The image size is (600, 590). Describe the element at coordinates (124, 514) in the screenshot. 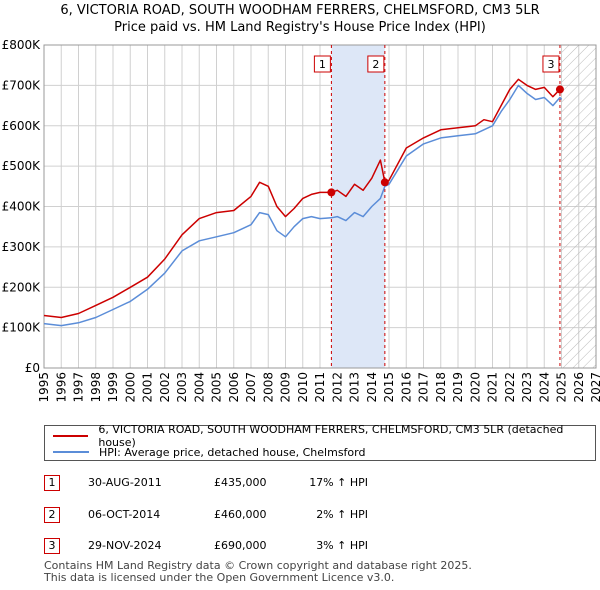

I see `transaction-date: 06-OCT-2014` at that location.